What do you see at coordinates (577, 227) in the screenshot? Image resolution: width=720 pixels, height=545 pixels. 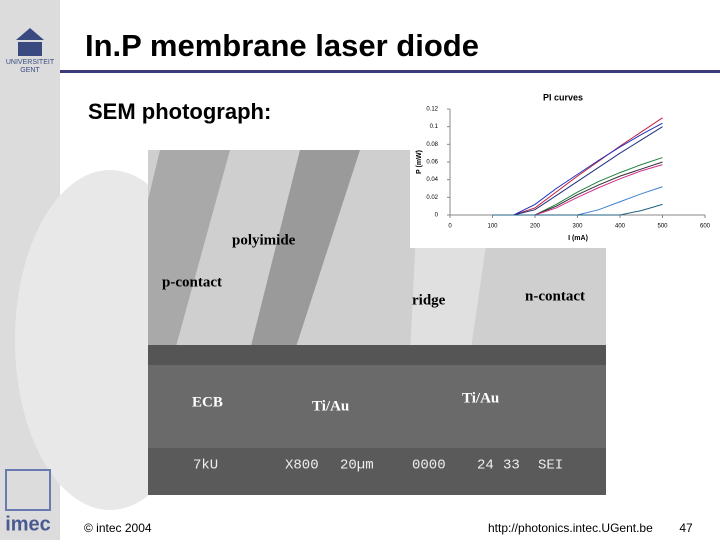 I see `x-tick-label: 300` at bounding box center [577, 227].